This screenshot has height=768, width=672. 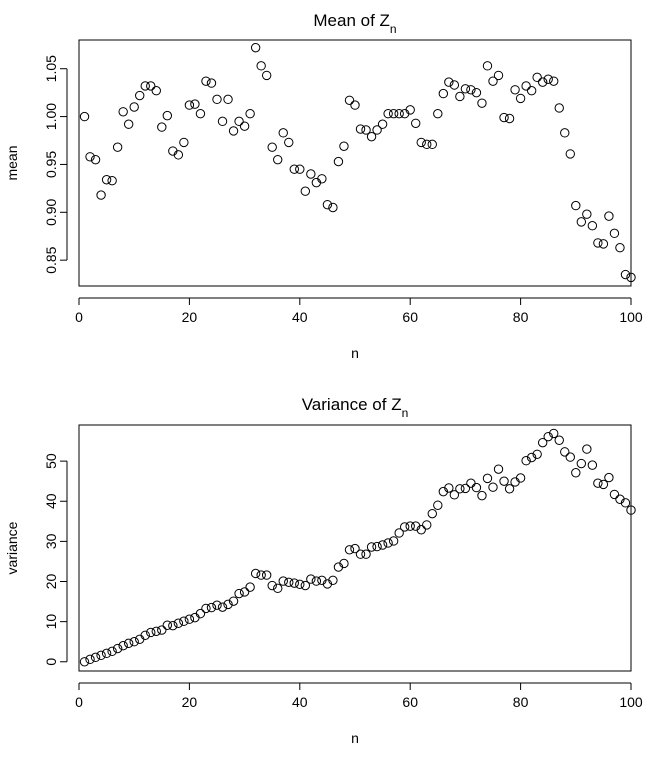 What do you see at coordinates (355, 407) in the screenshot?
I see `chart-title: Variance of Zn` at bounding box center [355, 407].